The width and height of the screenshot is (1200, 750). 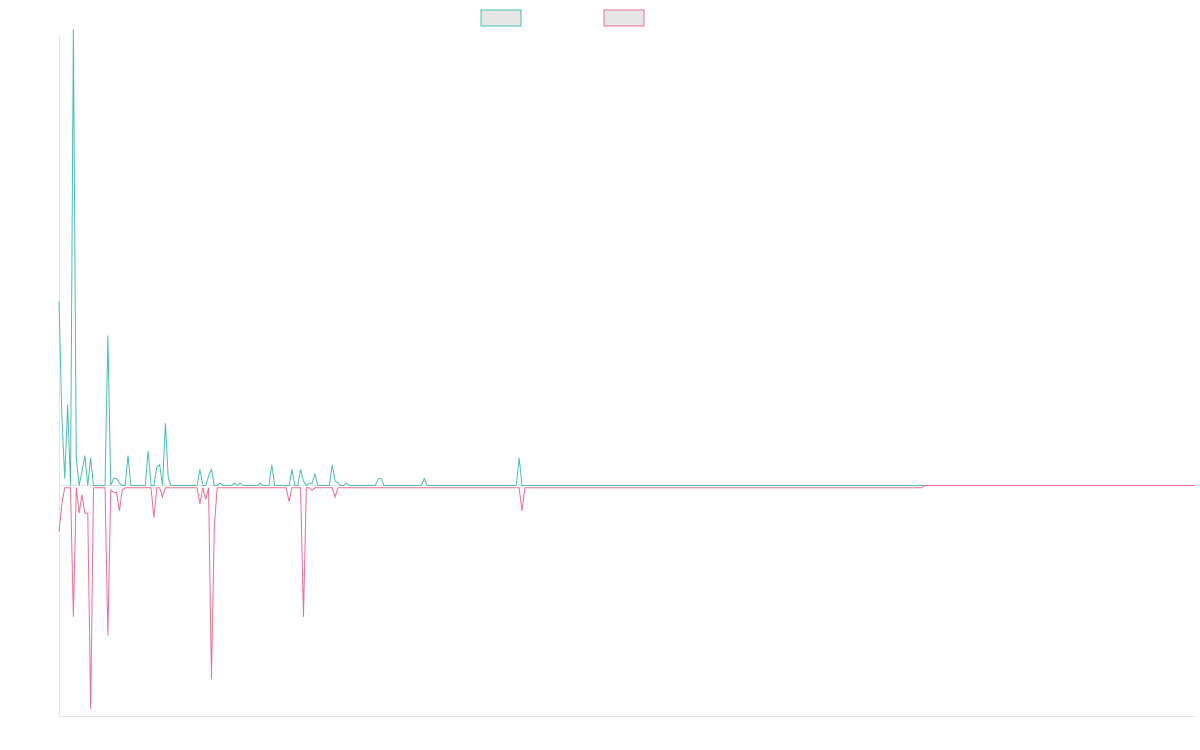 I want to click on legend-swatch-series-a, so click(x=501, y=18).